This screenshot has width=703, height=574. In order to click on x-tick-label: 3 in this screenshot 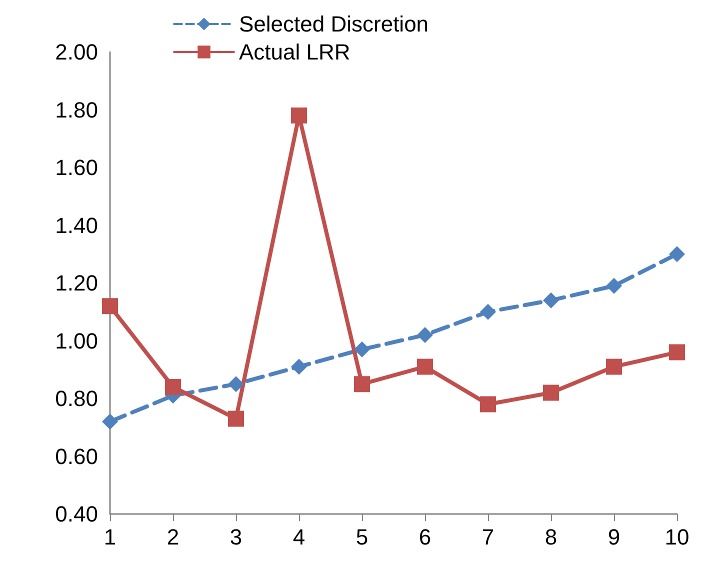, I will do `click(236, 537)`.